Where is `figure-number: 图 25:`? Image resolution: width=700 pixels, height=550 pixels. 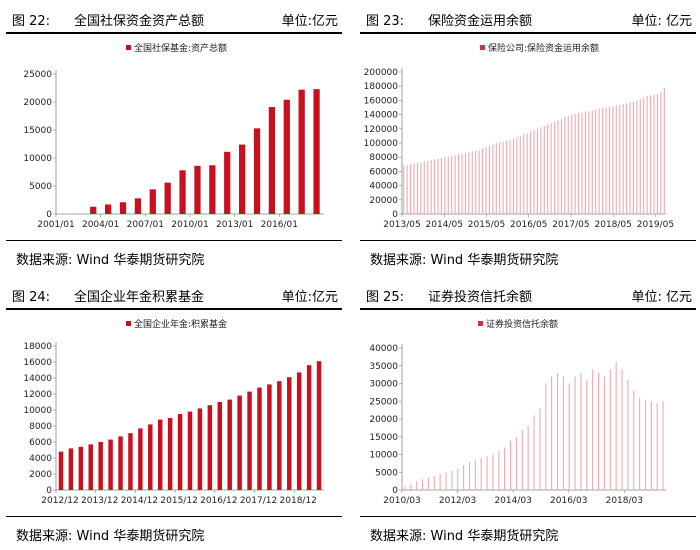 figure-number: 图 25: is located at coordinates (385, 297).